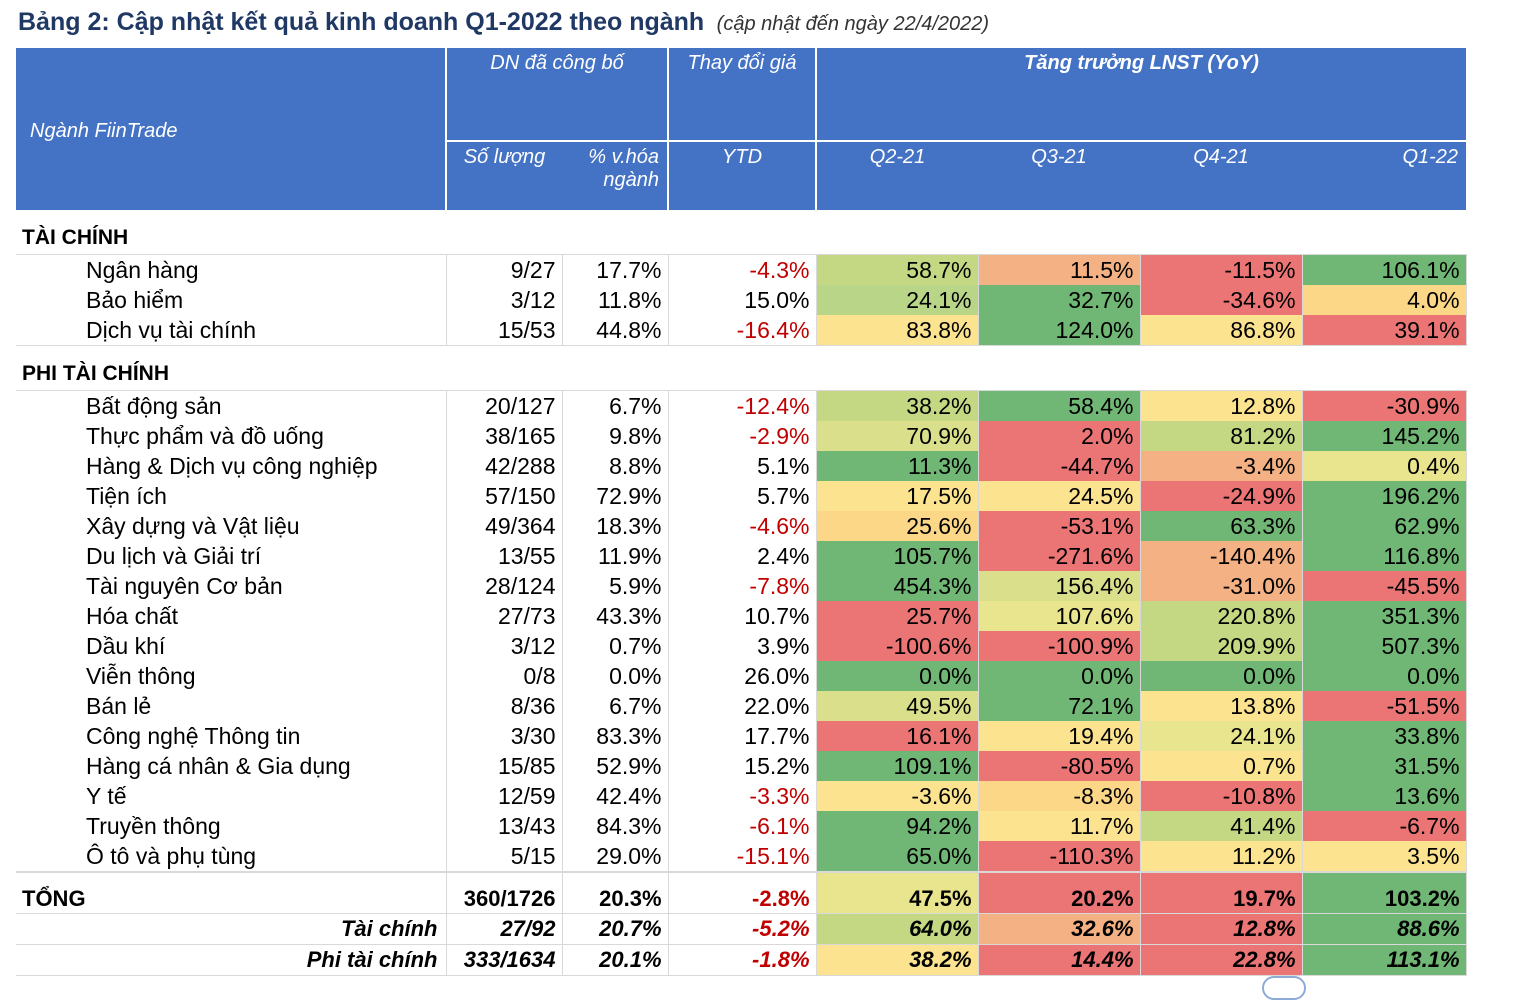 The width and height of the screenshot is (1516, 1000). Describe the element at coordinates (897, 616) in the screenshot. I see `growth-q2-21: 25.7%` at that location.